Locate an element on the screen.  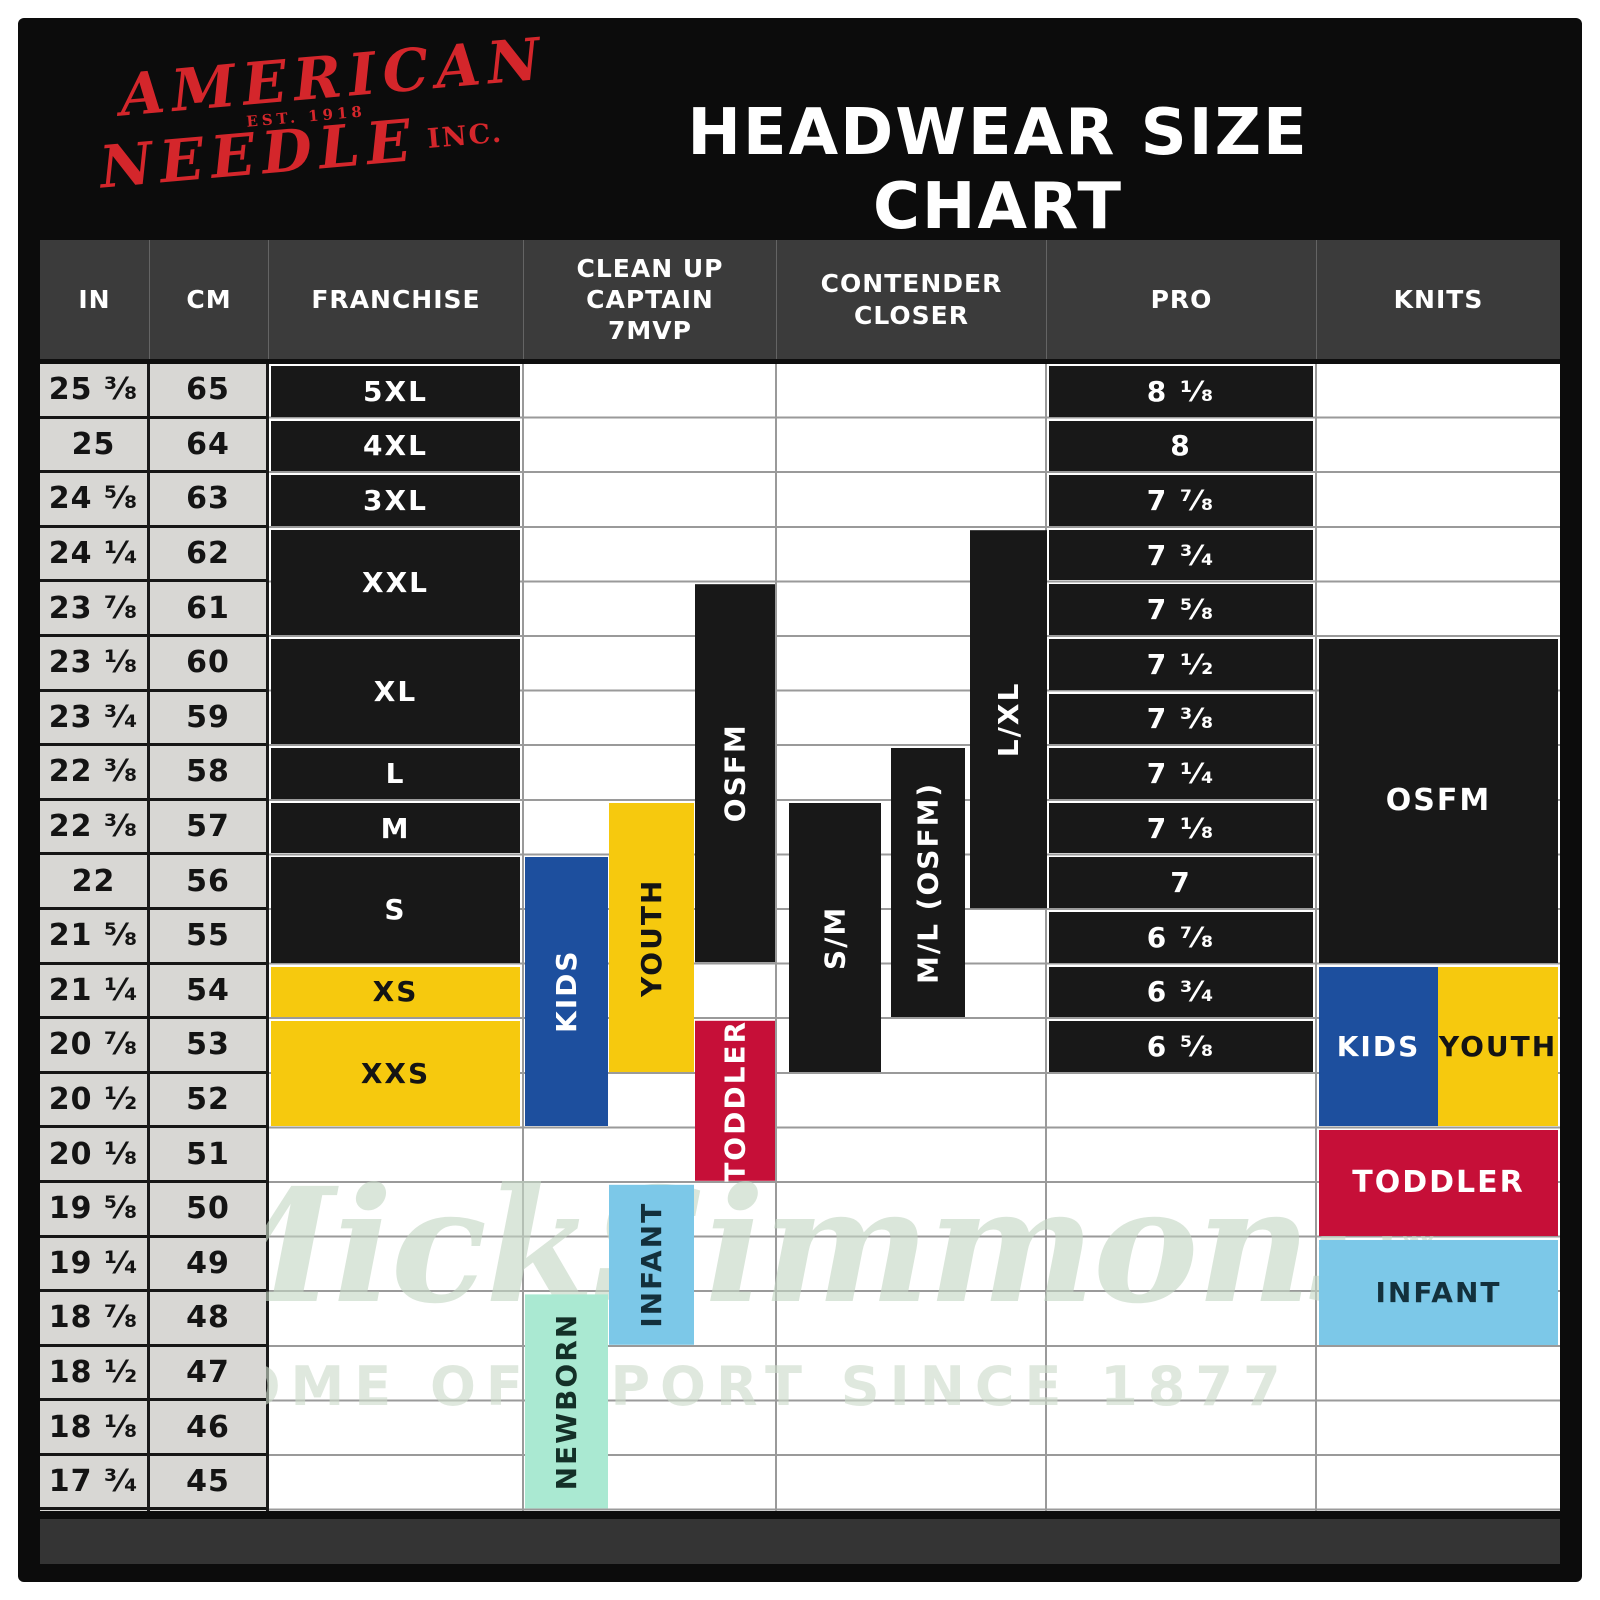
col-header-knits: KNITS is located at coordinates (1438, 299).